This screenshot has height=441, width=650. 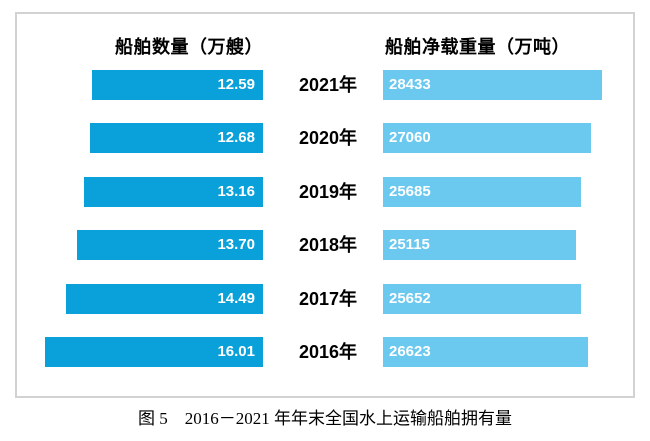 What do you see at coordinates (480, 245) in the screenshot?
I see `deadweight-bar: 25115` at bounding box center [480, 245].